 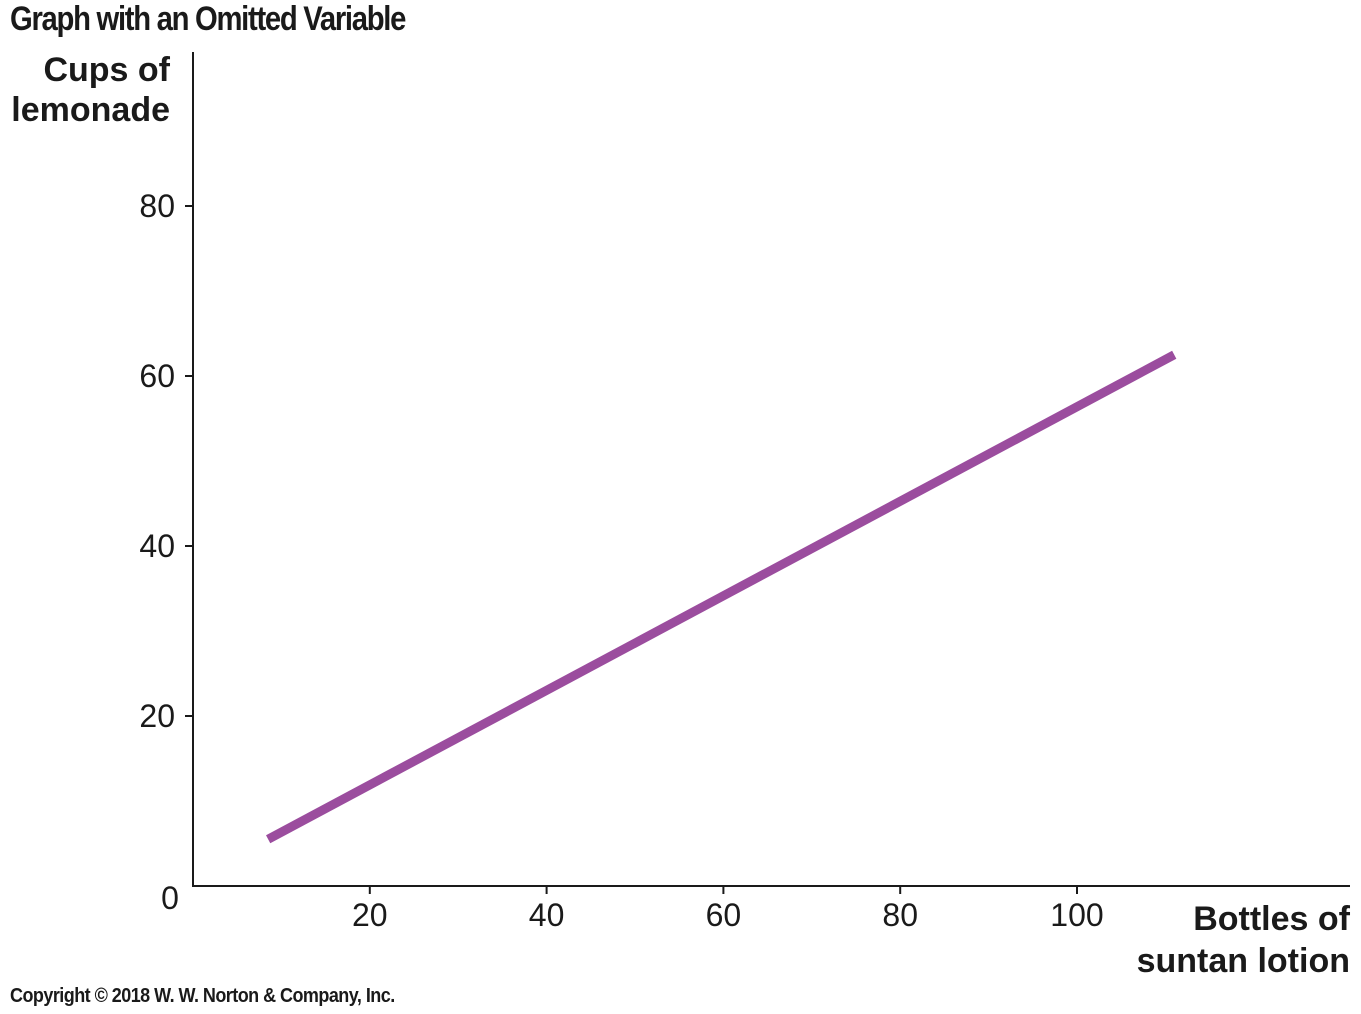 What do you see at coordinates (724, 915) in the screenshot?
I see `x-tick-label: 60` at bounding box center [724, 915].